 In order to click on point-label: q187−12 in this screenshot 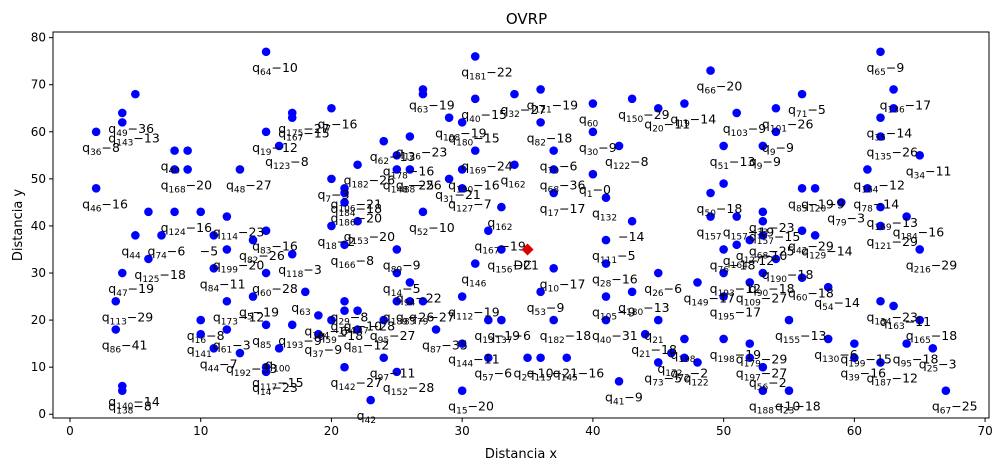, I will do `click(892, 379)`.